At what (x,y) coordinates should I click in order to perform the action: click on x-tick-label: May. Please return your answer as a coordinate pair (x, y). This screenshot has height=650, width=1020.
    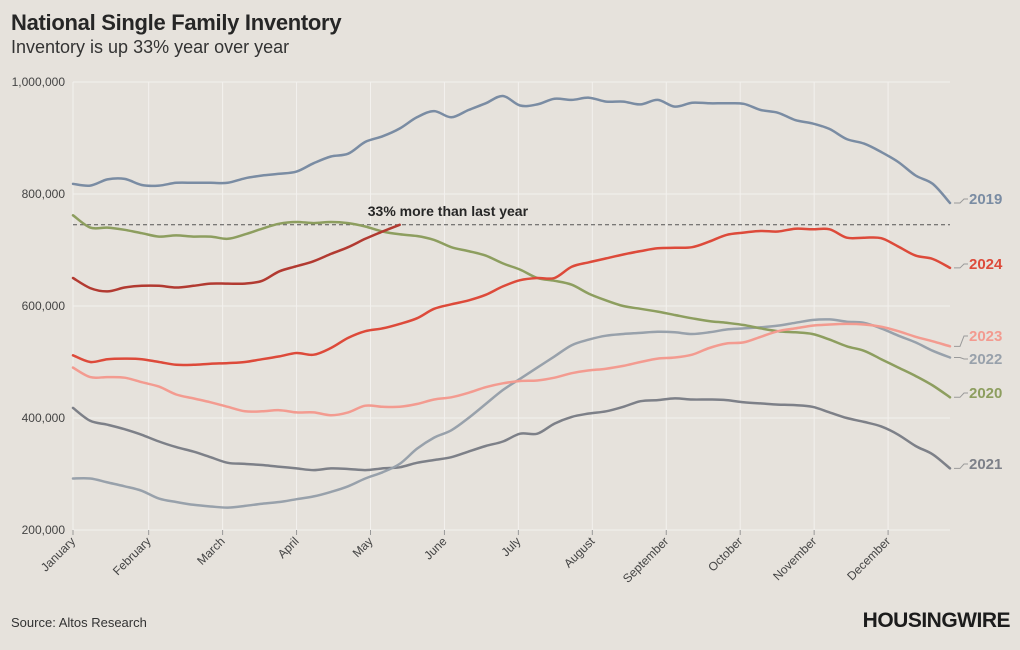
    Looking at the image, I should click on (363, 547).